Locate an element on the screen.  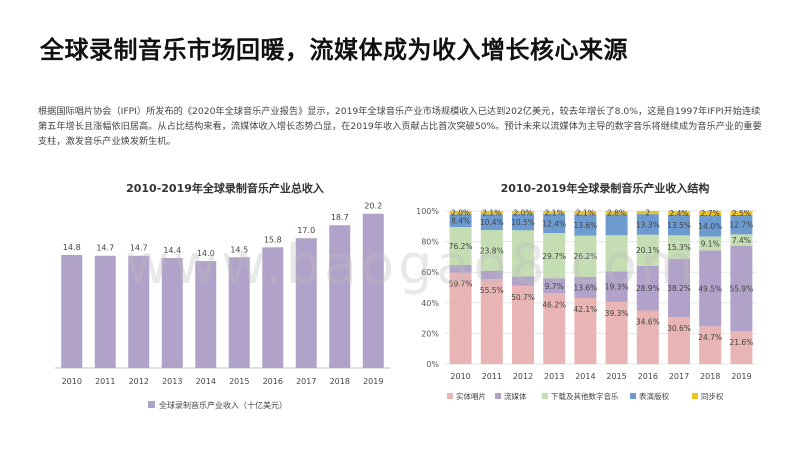
bar-2016 is located at coordinates (273, 307).